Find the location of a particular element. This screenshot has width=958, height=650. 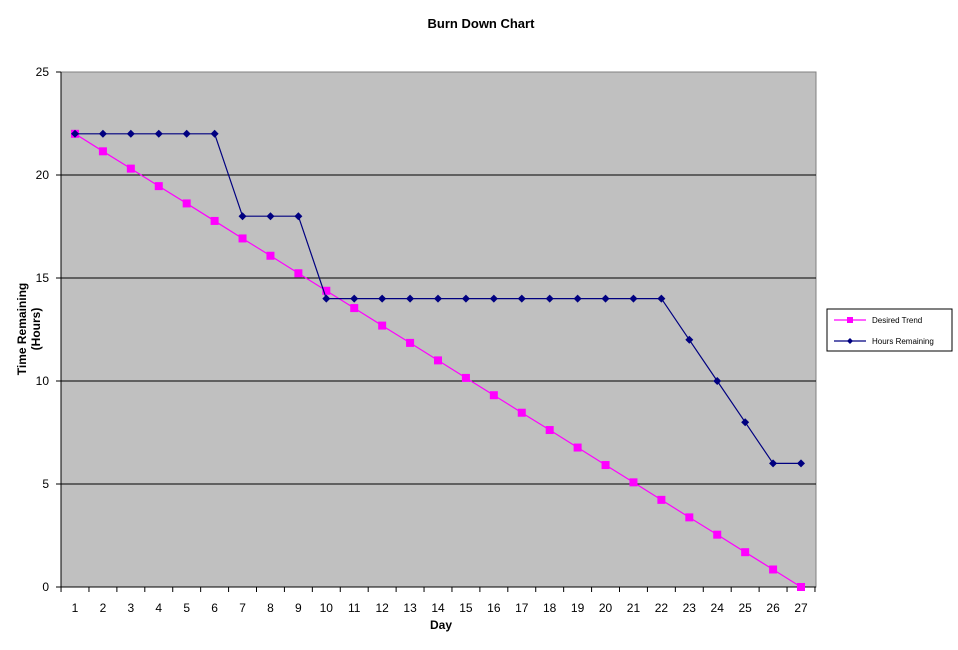

x-tick-label: 3 is located at coordinates (131, 608).